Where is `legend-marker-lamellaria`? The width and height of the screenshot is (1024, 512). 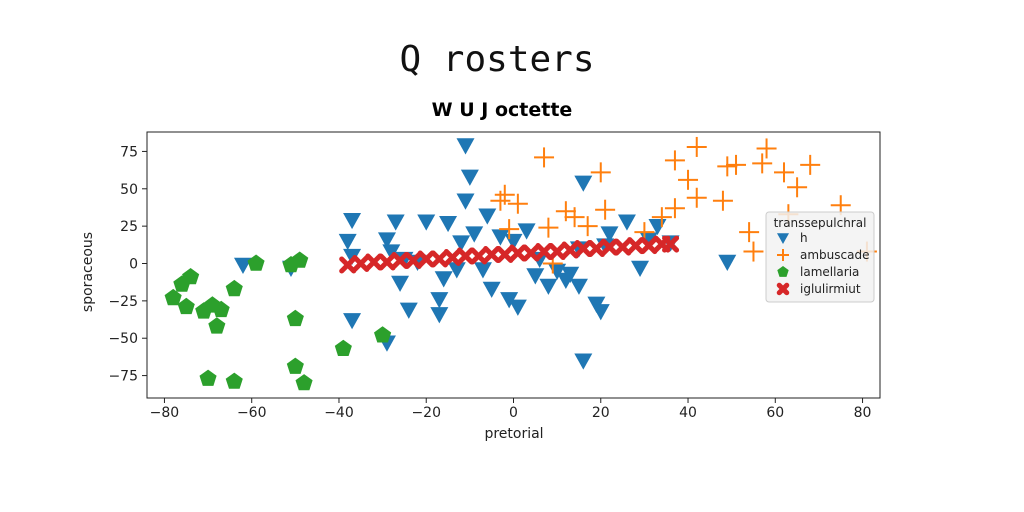
legend-marker-lamellaria is located at coordinates (783, 271).